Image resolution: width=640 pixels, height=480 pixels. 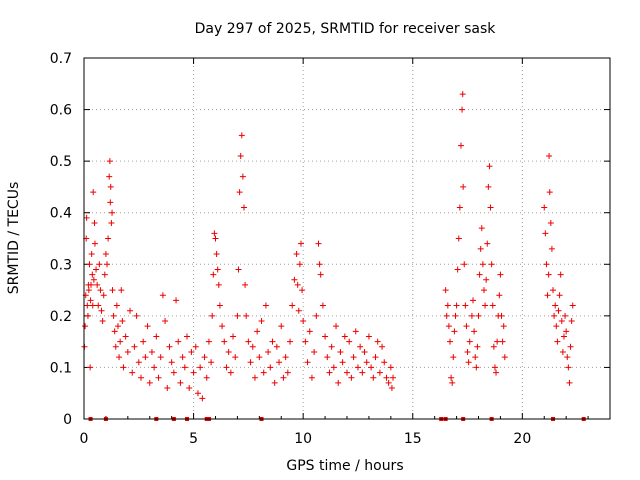 What do you see at coordinates (303, 439) in the screenshot?
I see `x-tick-label: 10` at bounding box center [303, 439].